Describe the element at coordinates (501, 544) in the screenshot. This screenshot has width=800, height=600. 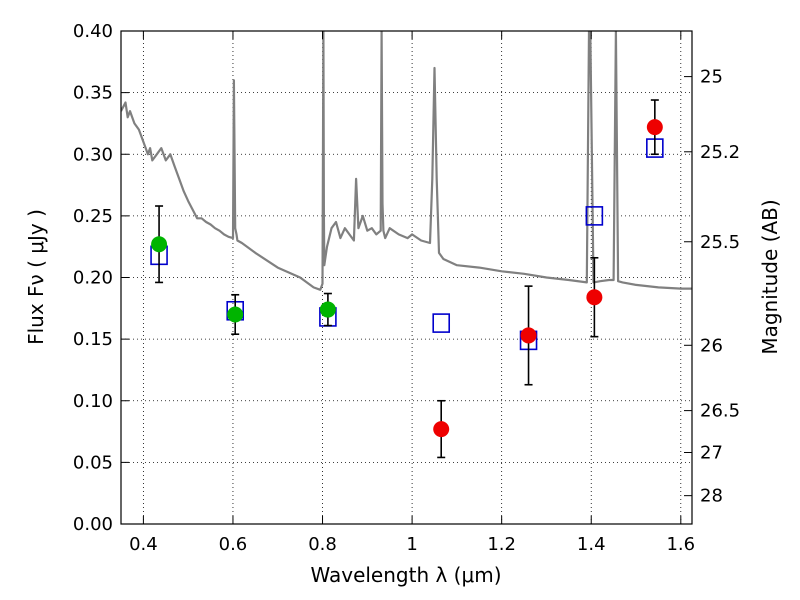
I see `x-tick-label: 1.2` at that location.